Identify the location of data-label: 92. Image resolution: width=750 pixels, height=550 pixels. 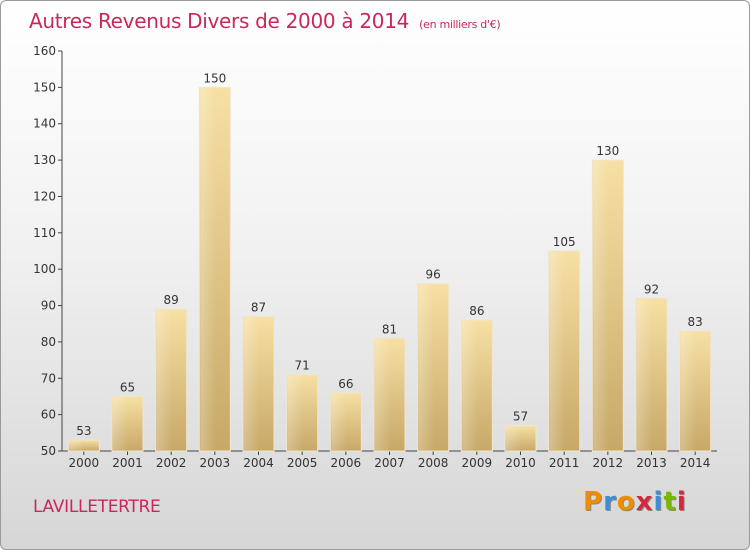
(651, 289).